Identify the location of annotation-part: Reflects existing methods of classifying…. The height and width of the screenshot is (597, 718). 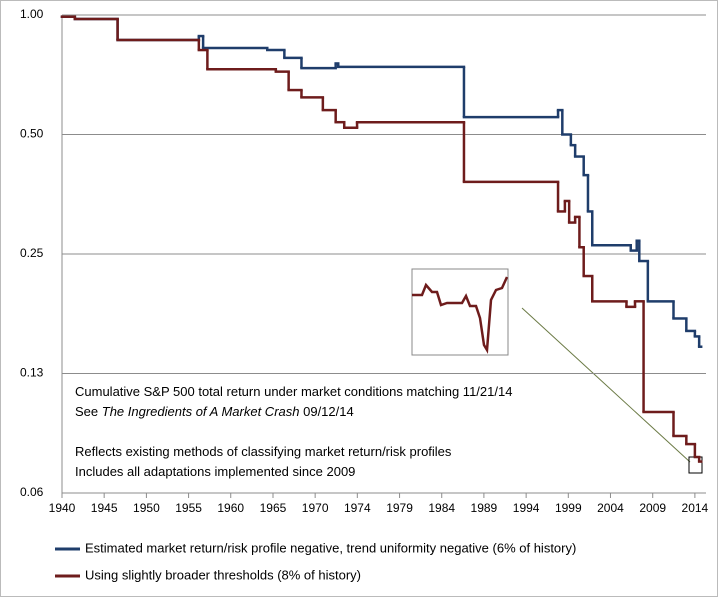
(263, 451).